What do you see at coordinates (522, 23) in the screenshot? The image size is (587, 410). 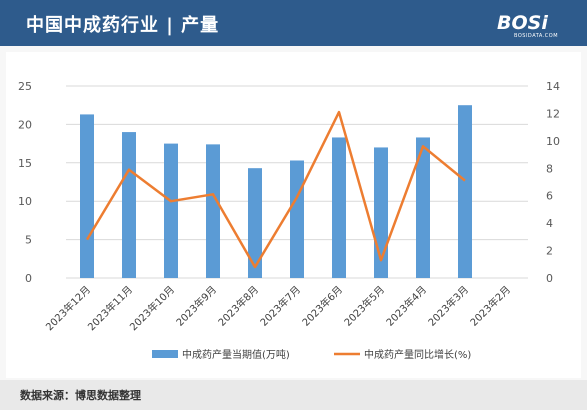 I see `logo-text: BOSi` at bounding box center [522, 23].